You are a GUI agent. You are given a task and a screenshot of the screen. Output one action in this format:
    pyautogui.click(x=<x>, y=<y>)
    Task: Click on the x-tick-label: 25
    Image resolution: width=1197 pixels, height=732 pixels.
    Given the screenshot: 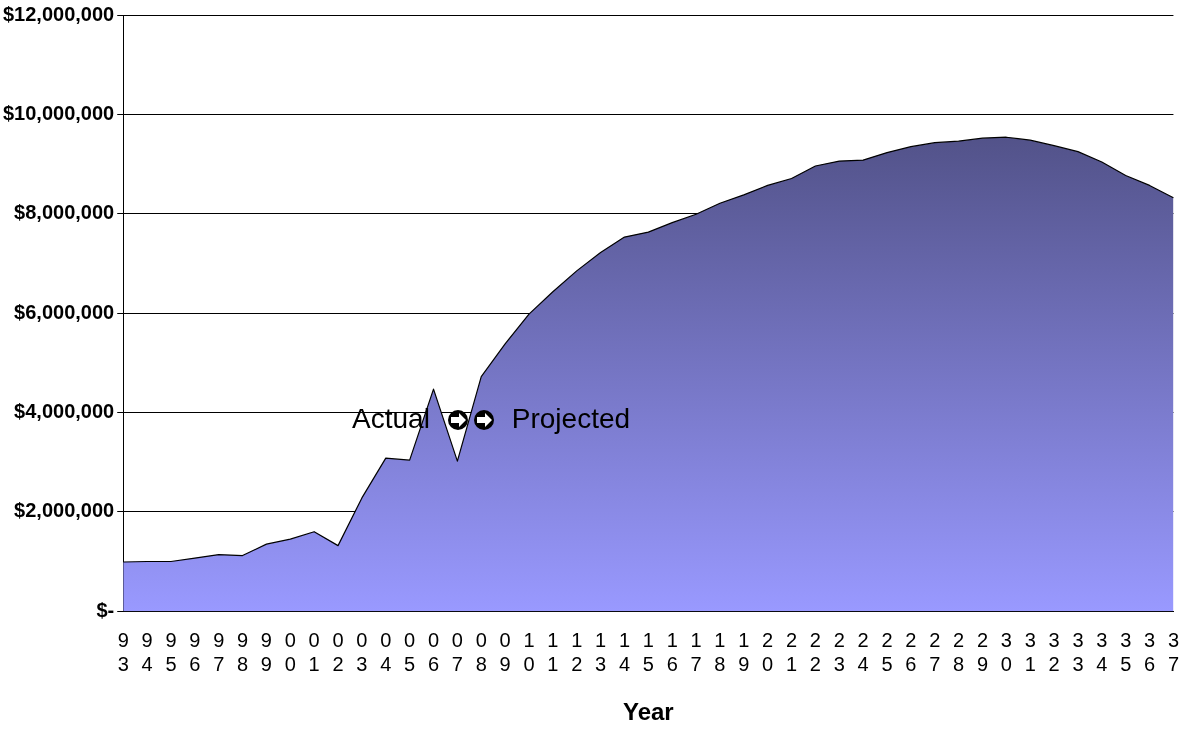 What is the action you would take?
    pyautogui.click(x=887, y=651)
    